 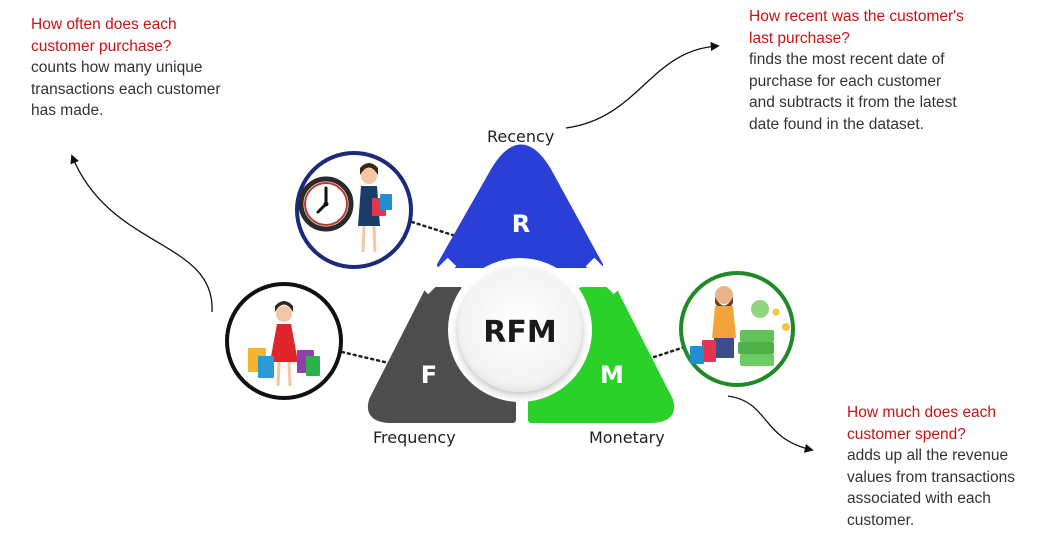 I want to click on frequency-arrow, so click(x=141, y=233).